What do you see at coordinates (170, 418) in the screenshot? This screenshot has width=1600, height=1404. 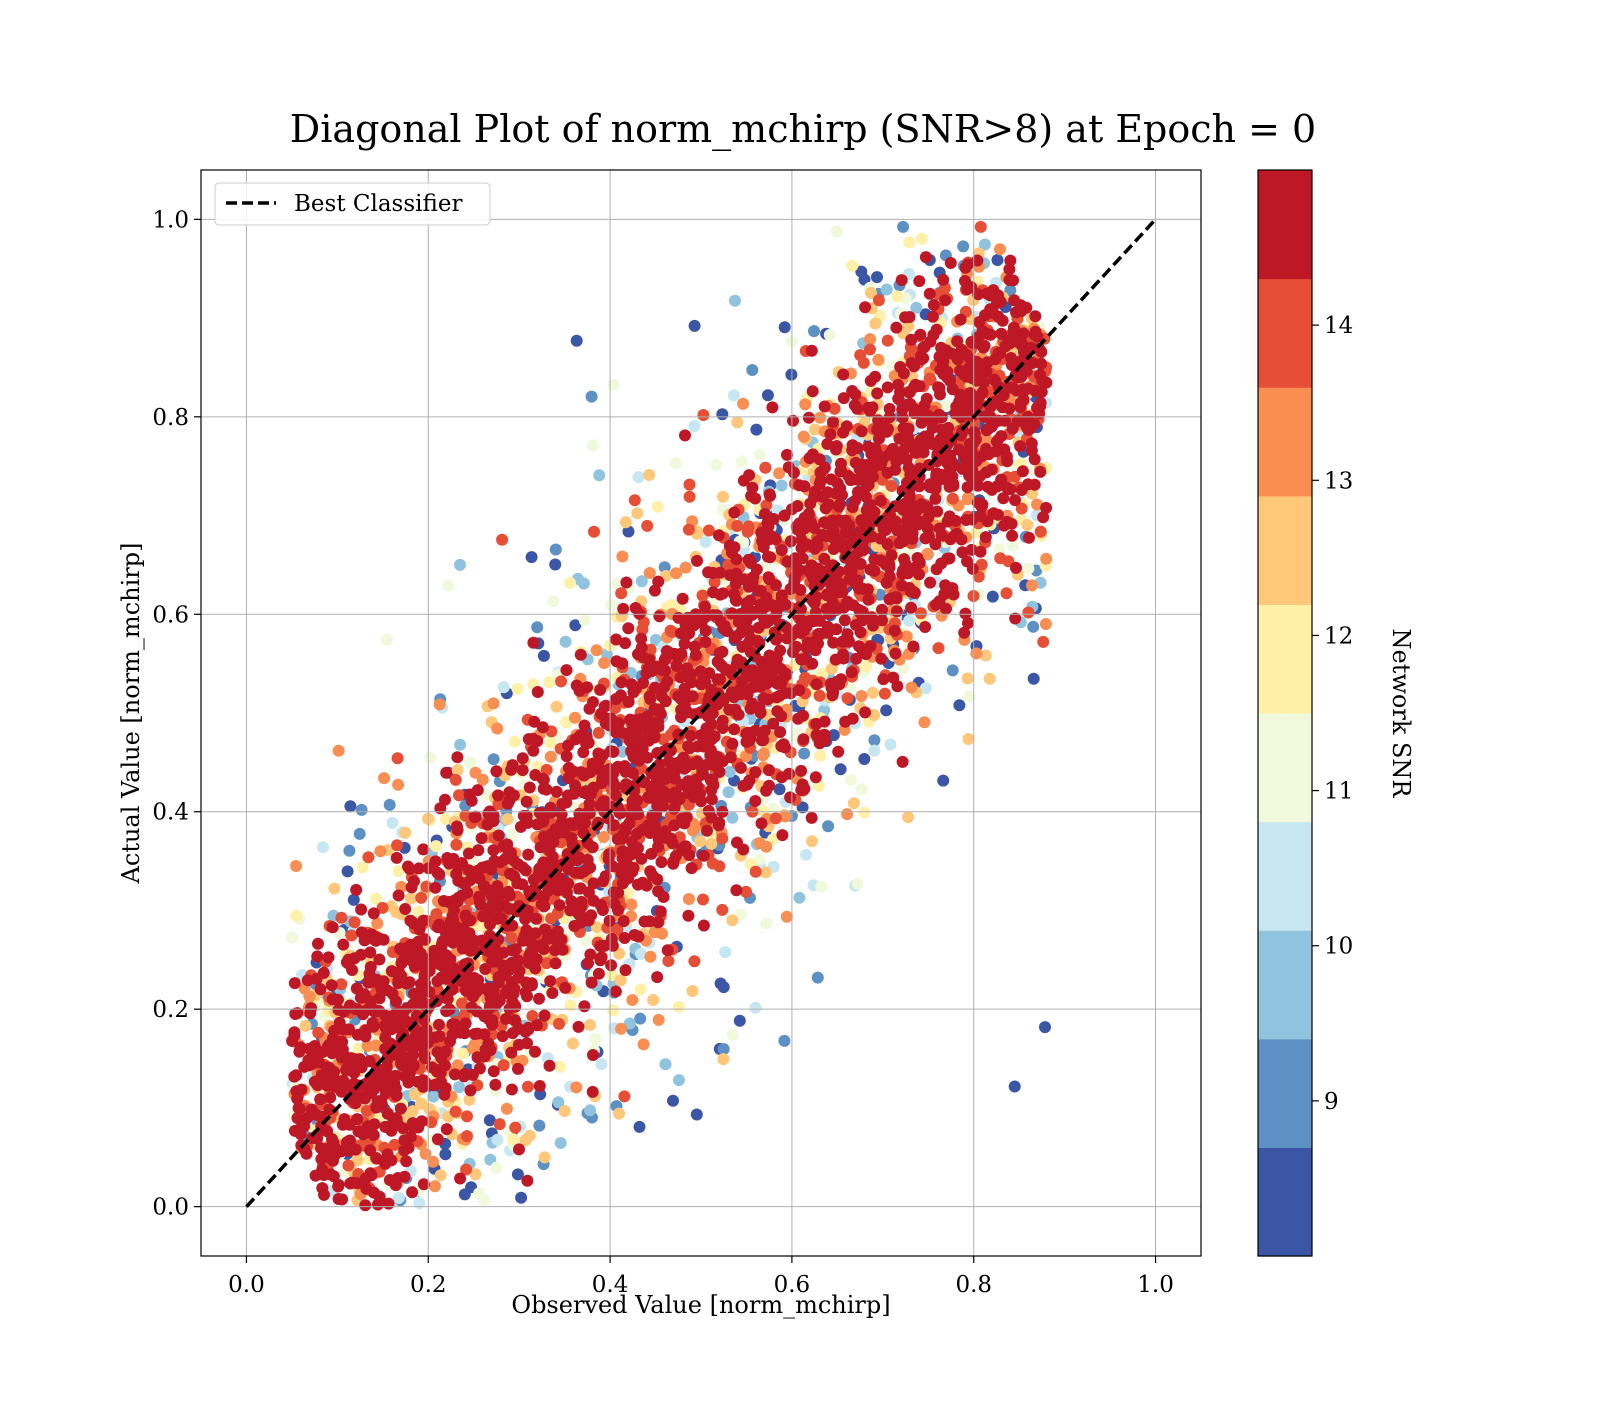 I see `y-tick-label: 0.8` at bounding box center [170, 418].